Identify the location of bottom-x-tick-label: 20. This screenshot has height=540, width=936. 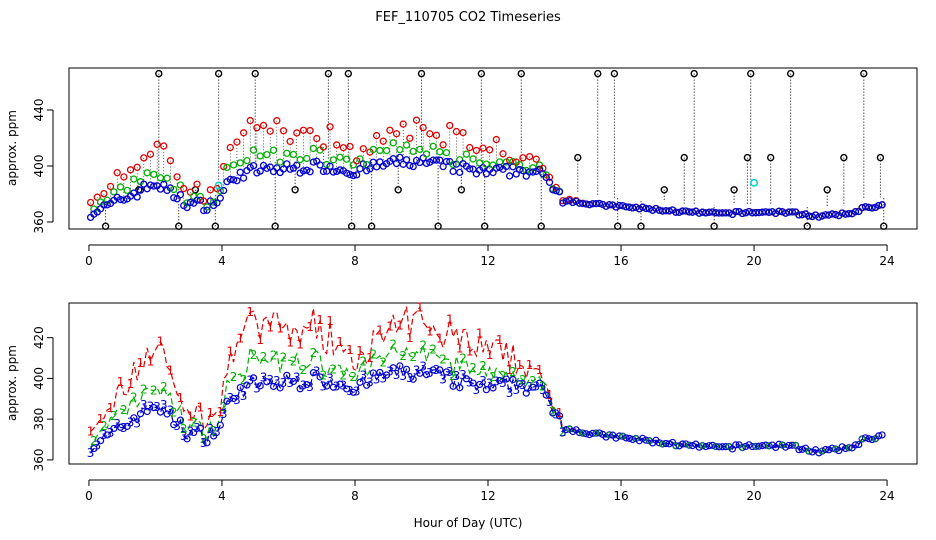
(753, 496).